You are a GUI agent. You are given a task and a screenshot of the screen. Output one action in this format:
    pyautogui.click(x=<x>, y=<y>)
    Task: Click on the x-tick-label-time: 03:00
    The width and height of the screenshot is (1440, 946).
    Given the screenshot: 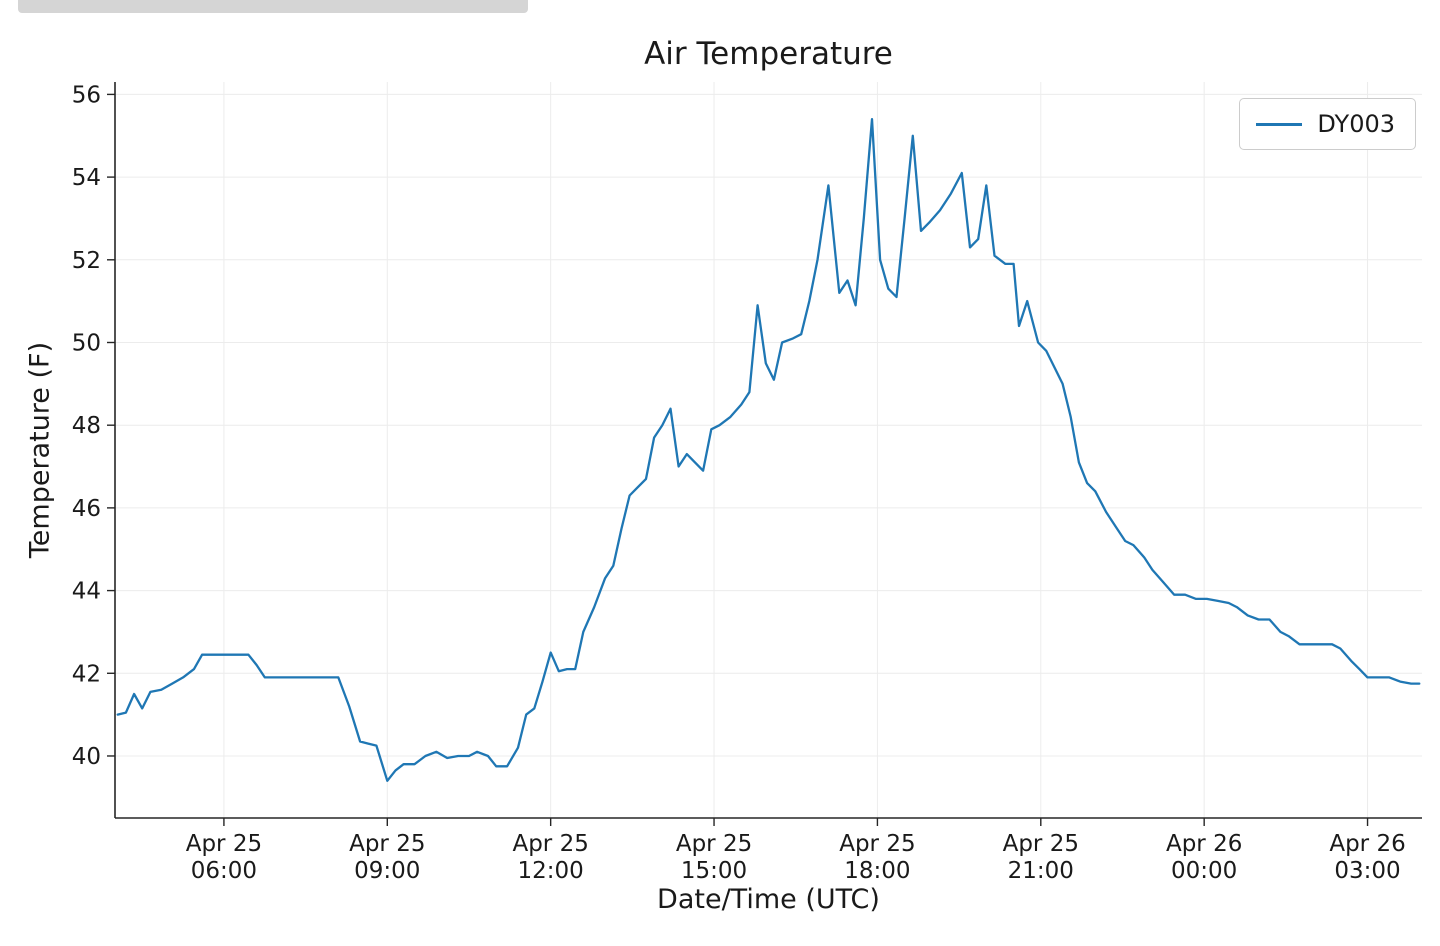 What is the action you would take?
    pyautogui.click(x=1367, y=871)
    